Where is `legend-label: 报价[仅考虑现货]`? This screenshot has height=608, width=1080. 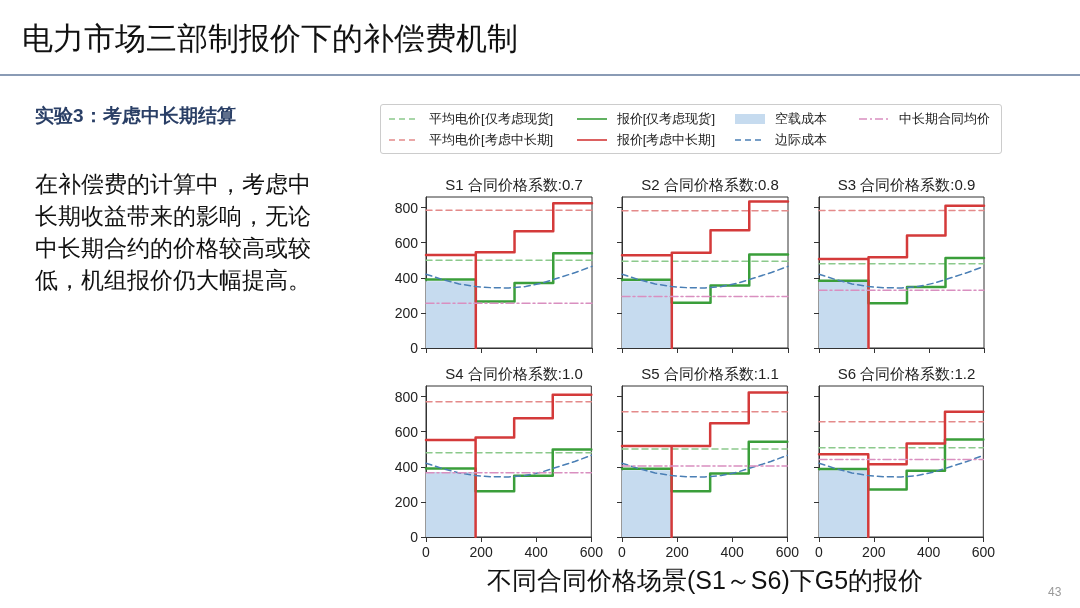
legend-label: 报价[仅考虑现货] is located at coordinates (666, 118).